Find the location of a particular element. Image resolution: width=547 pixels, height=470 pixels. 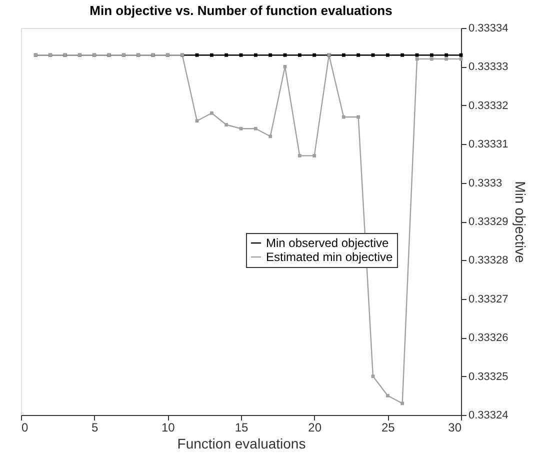

x-axis-title: Function evaluations is located at coordinates (241, 444).